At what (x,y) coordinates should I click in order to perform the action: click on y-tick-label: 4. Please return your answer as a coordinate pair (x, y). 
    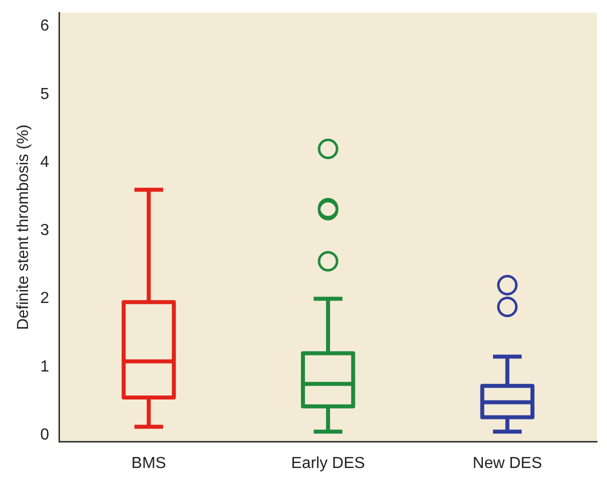
    Looking at the image, I should click on (45, 162).